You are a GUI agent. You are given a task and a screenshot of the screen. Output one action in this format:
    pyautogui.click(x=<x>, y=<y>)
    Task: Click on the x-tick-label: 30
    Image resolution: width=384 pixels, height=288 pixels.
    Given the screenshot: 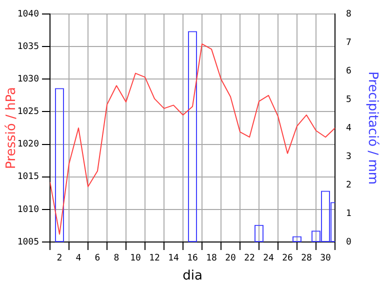 What is the action you would take?
    pyautogui.click(x=325, y=259)
    